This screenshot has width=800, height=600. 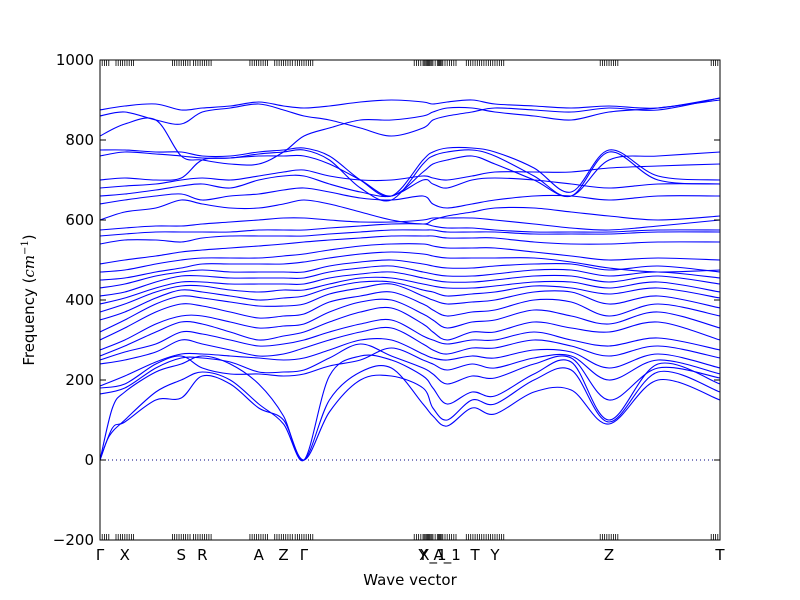 I want to click on x-tick-label: X, so click(x=125, y=555).